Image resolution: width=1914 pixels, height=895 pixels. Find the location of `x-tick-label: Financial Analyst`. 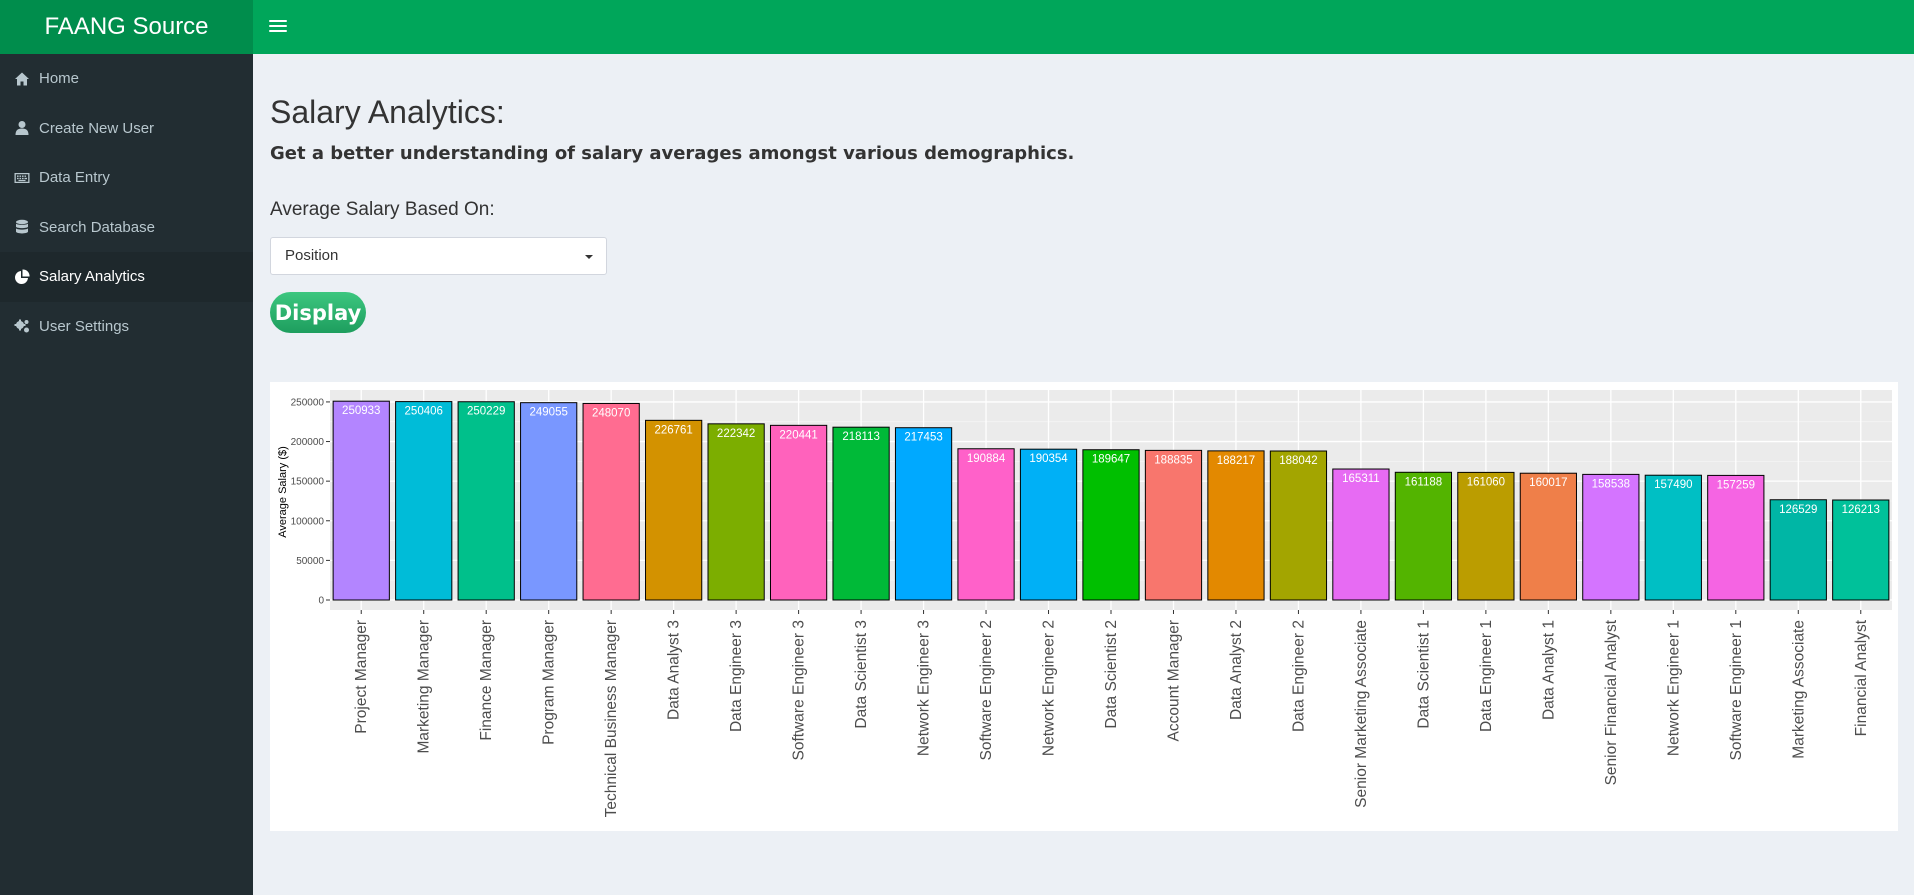

x-tick-label: Financial Analyst is located at coordinates (1861, 677).